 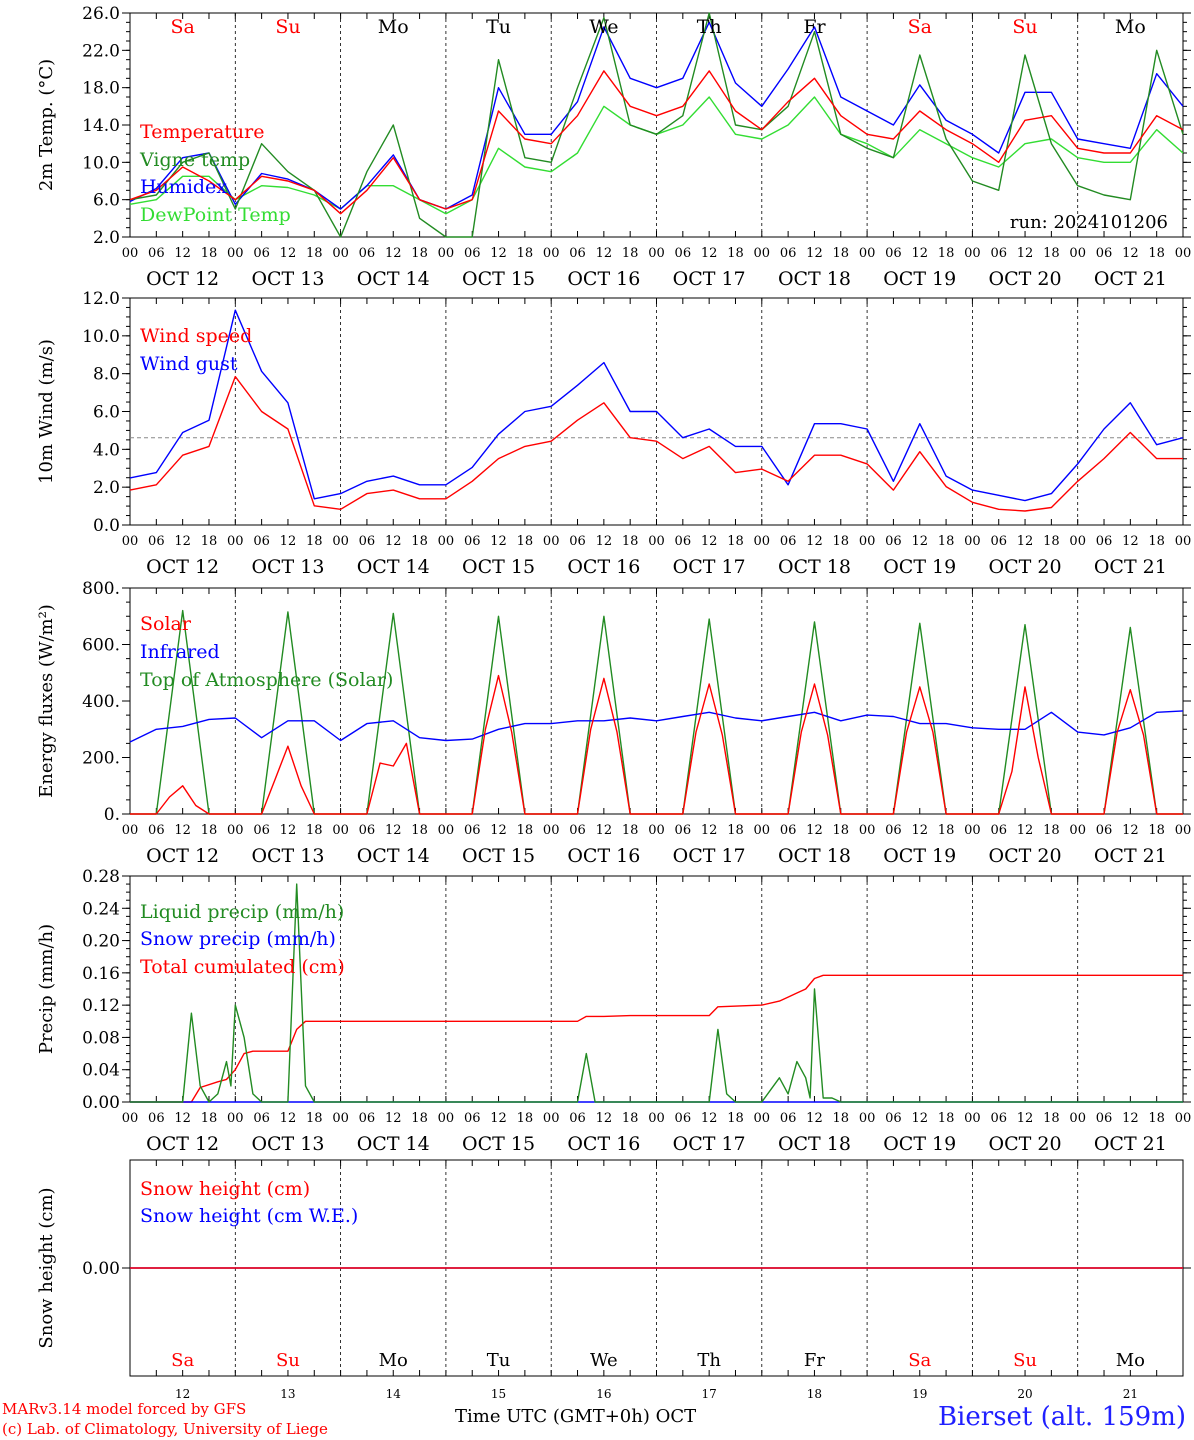 What do you see at coordinates (106, 488) in the screenshot?
I see `y-tick-label: 2.0` at bounding box center [106, 488].